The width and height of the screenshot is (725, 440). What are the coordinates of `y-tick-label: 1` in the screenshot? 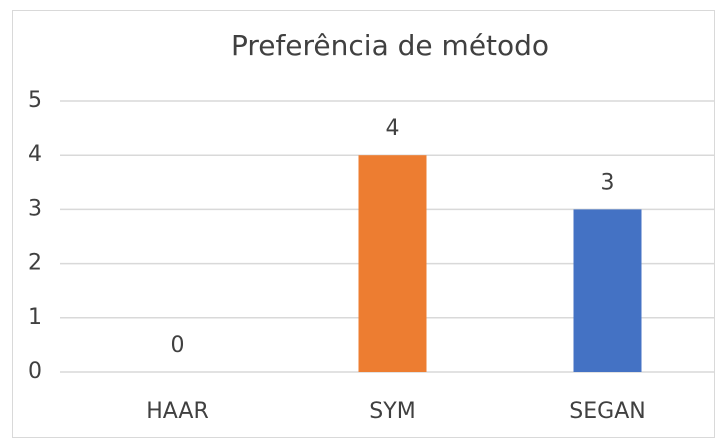 It's located at (35, 317).